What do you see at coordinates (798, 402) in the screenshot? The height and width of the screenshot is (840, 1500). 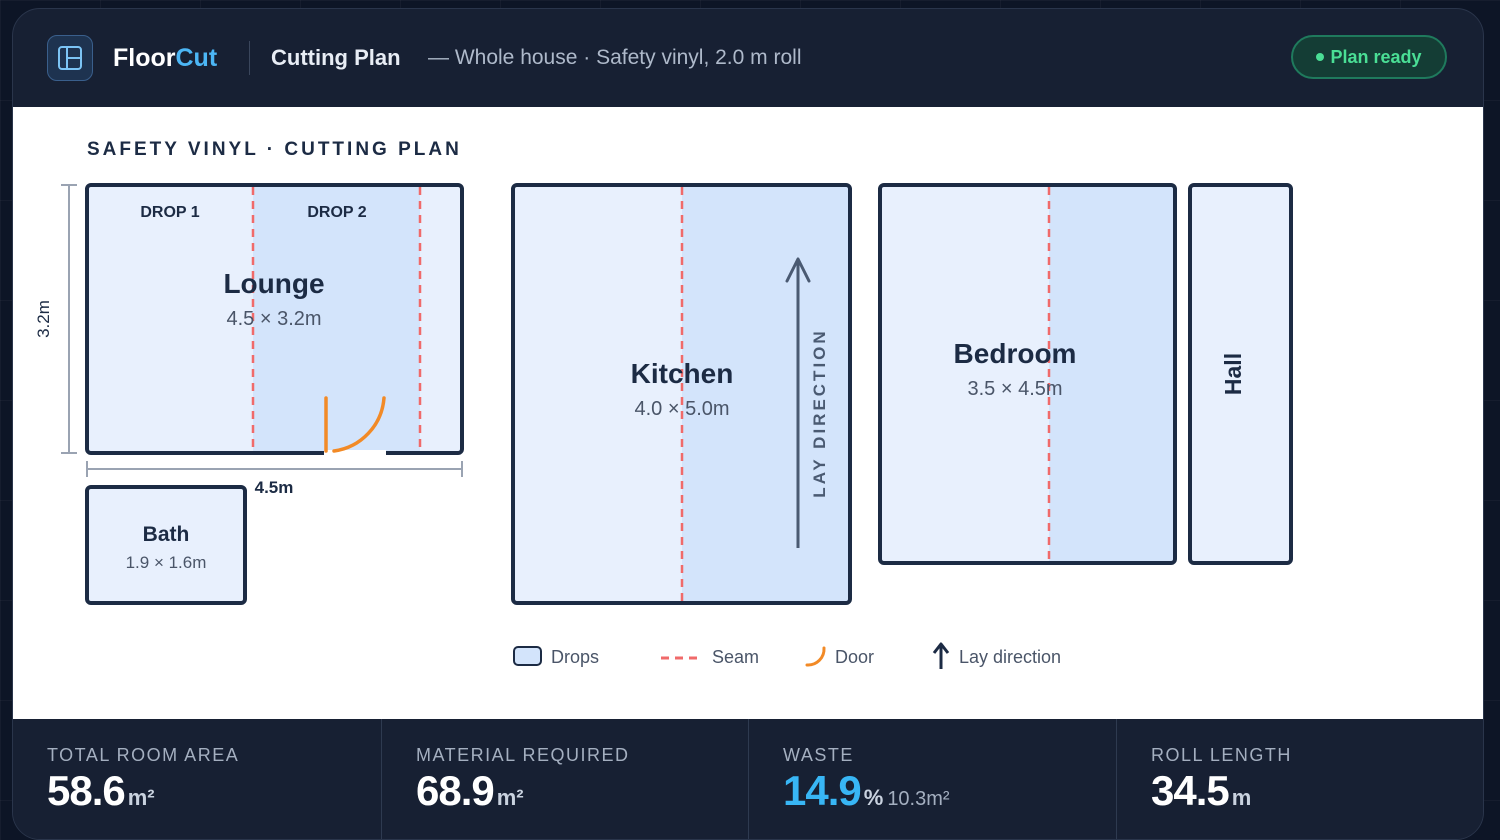 I see `lay-direction-arrow` at bounding box center [798, 402].